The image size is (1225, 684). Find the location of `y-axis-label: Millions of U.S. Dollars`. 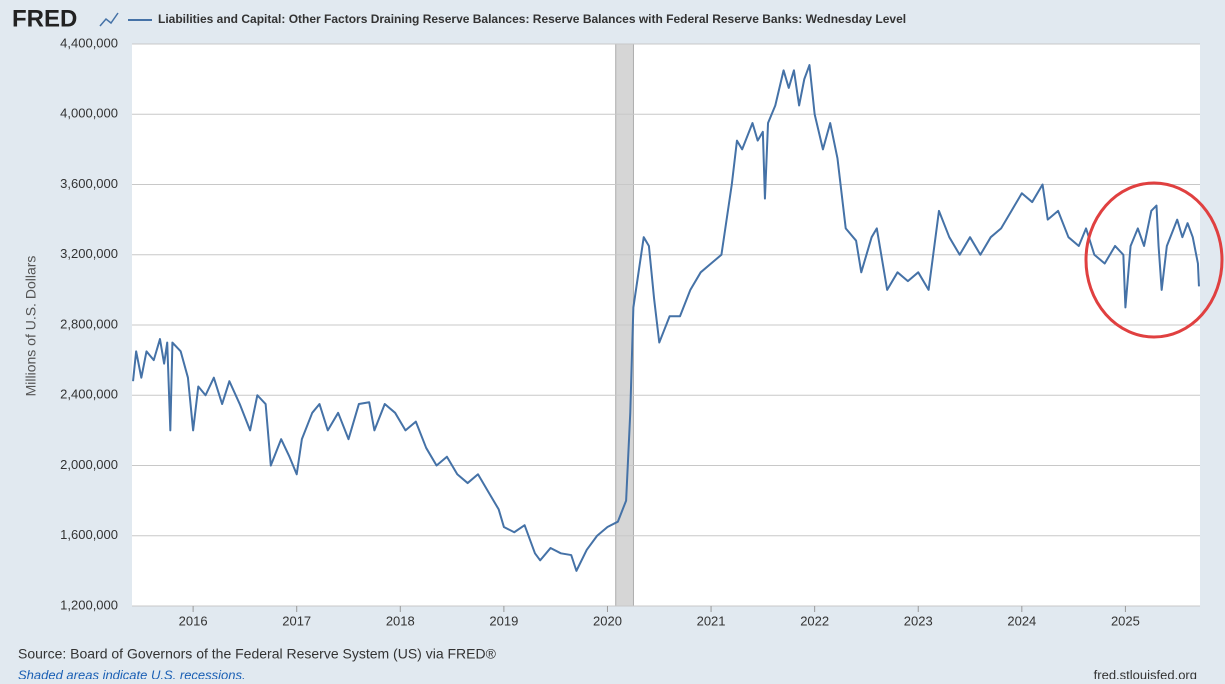

y-axis-label: Millions of U.S. Dollars is located at coordinates (31, 326).